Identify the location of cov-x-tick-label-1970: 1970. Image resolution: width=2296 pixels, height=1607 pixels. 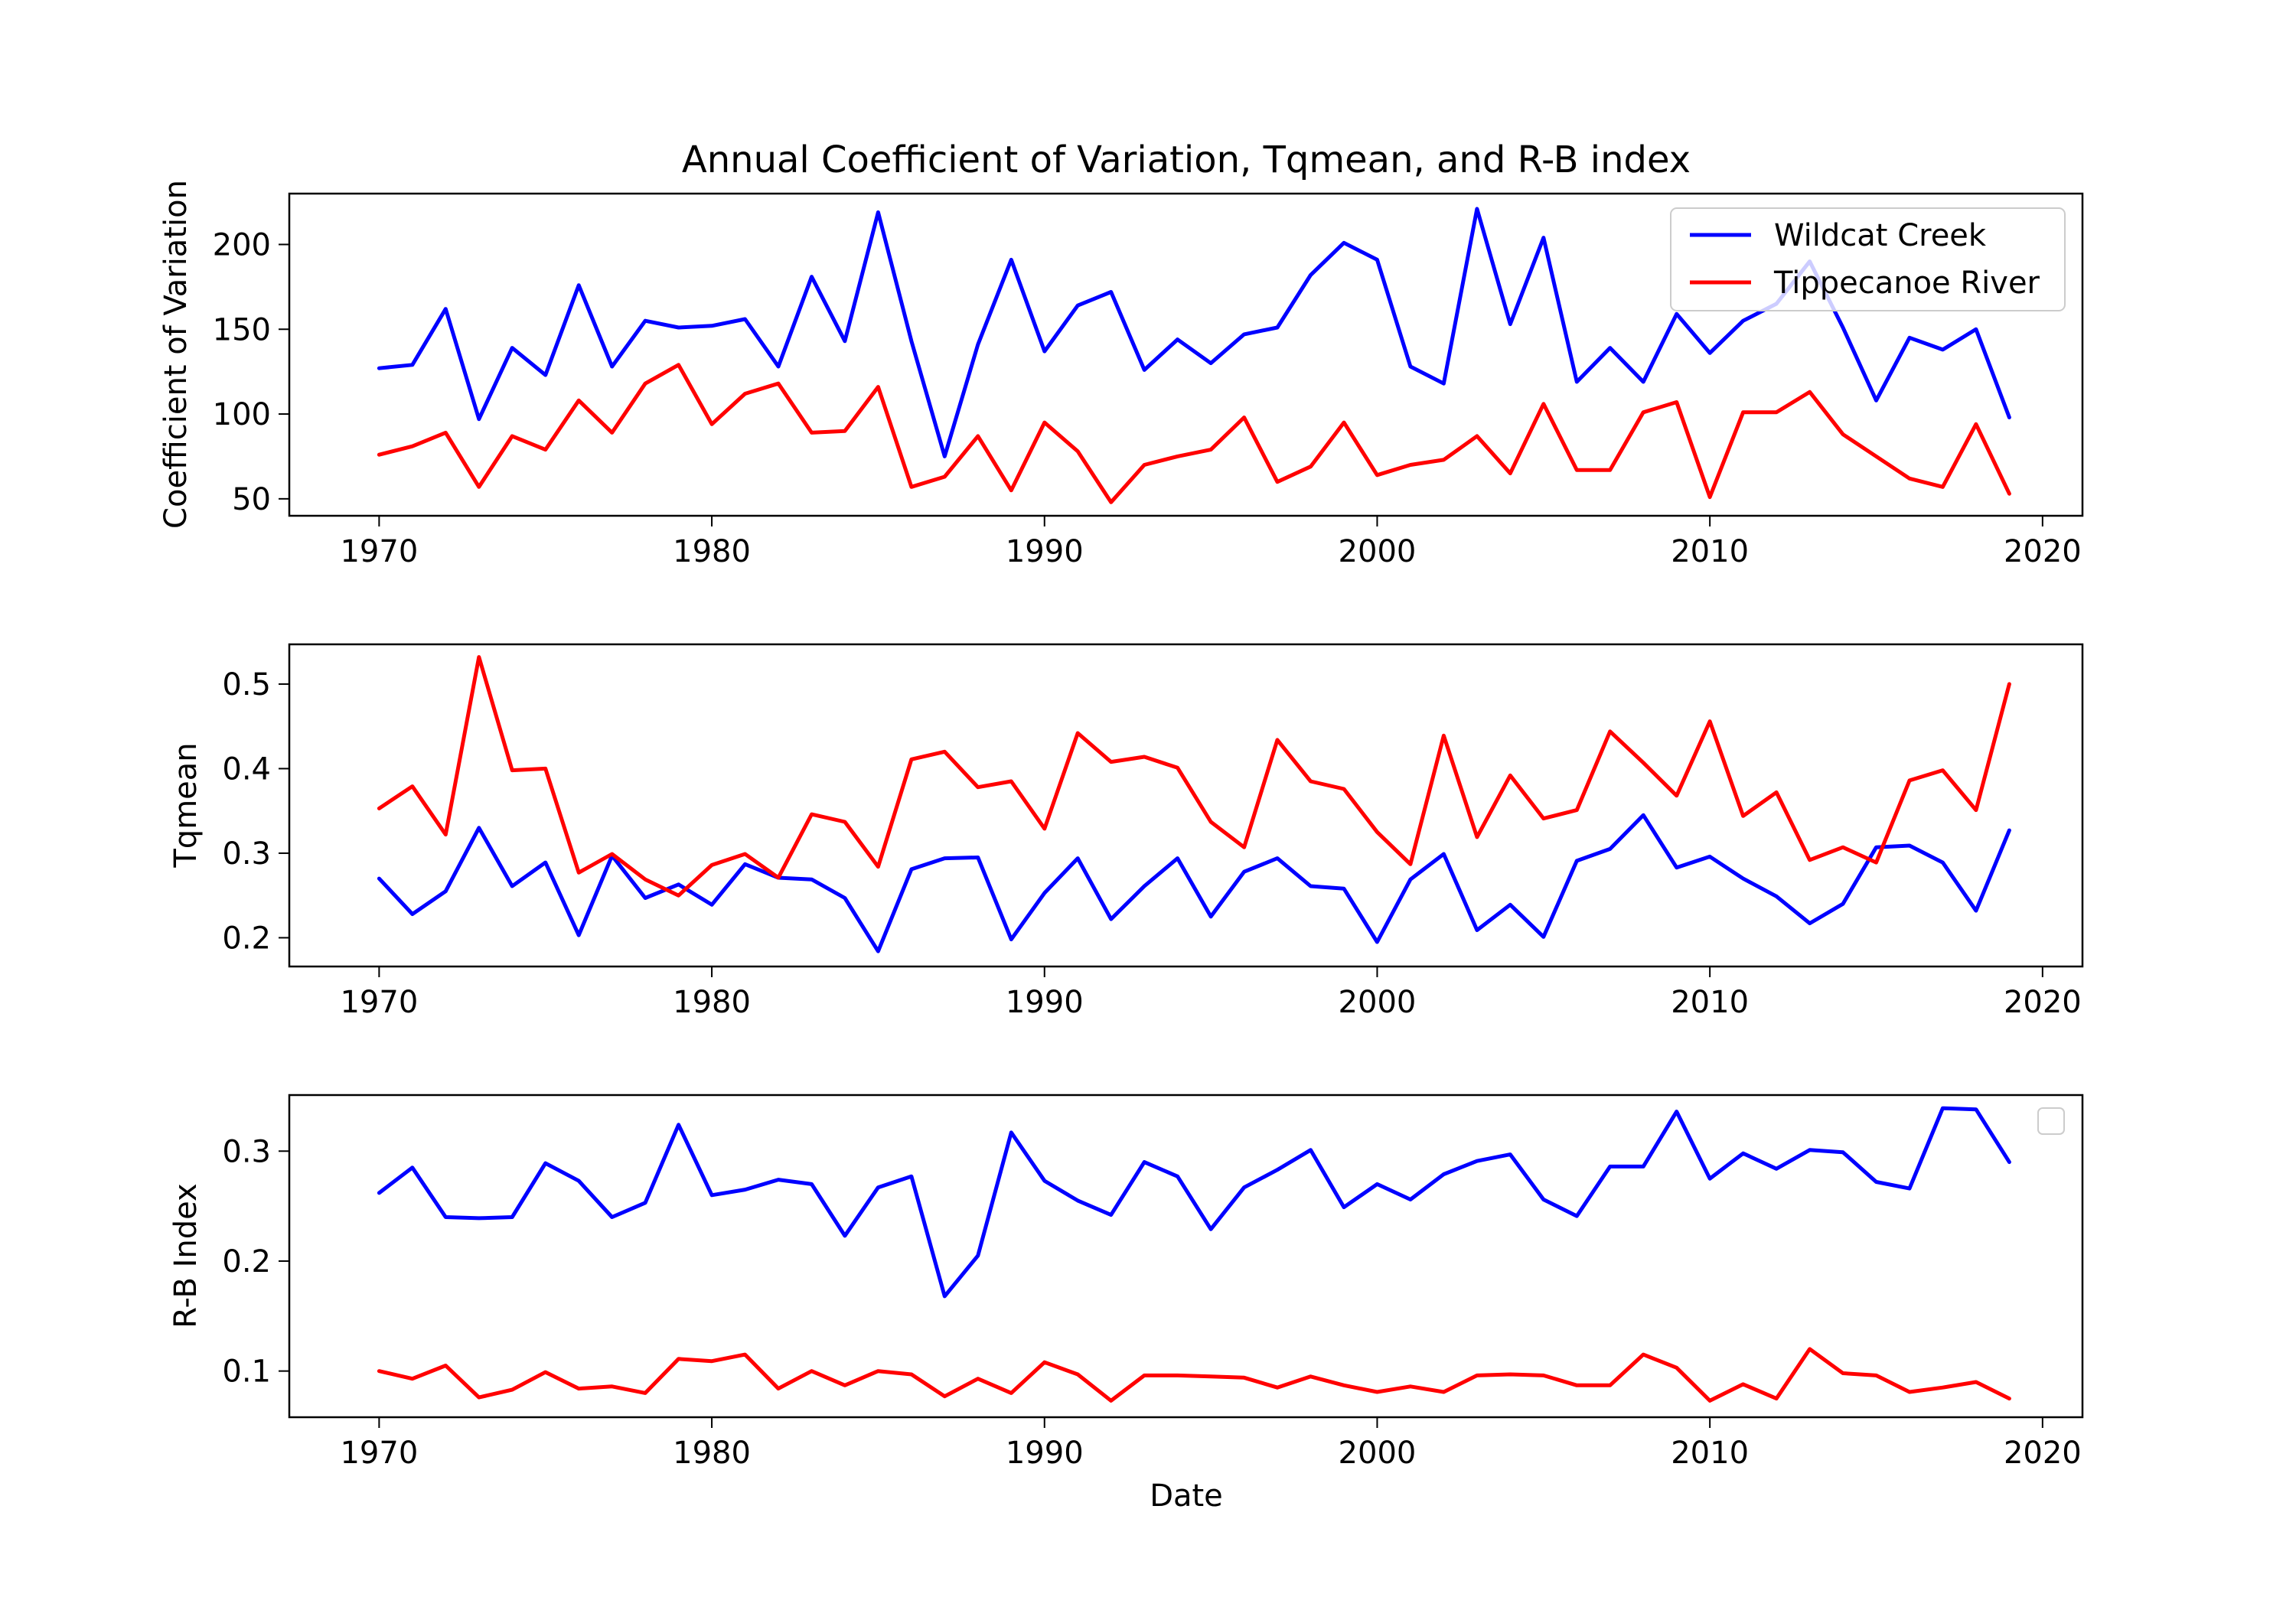
(379, 551).